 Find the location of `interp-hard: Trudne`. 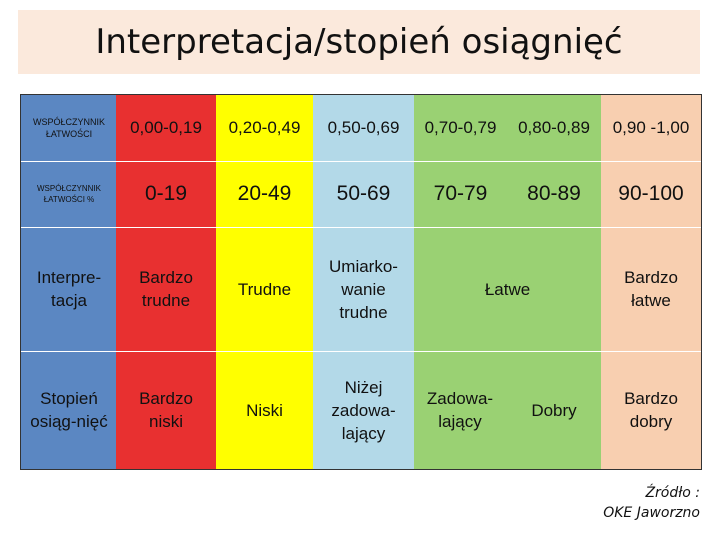

interp-hard: Trudne is located at coordinates (264, 289).